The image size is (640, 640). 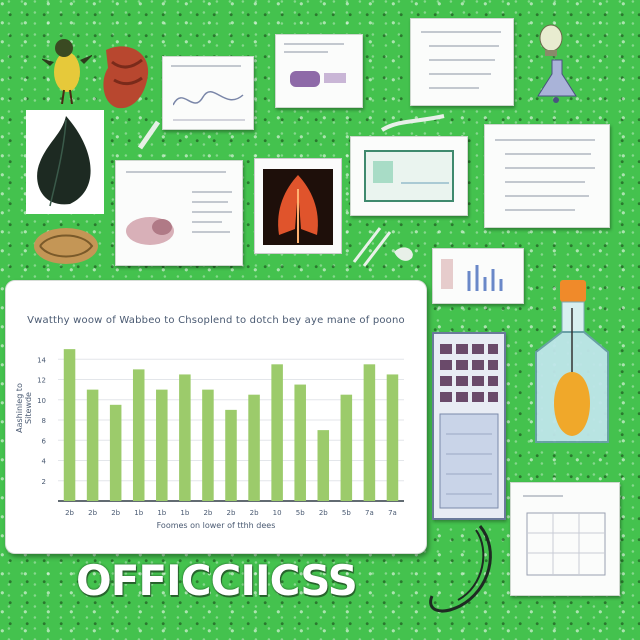 I want to click on chart-x-axis-label: Foomes on lower of tthh dees, so click(x=216, y=525).